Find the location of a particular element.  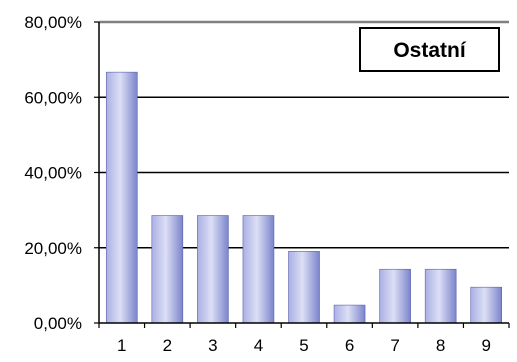

y-tick-label: 40,00% is located at coordinates (53, 173).